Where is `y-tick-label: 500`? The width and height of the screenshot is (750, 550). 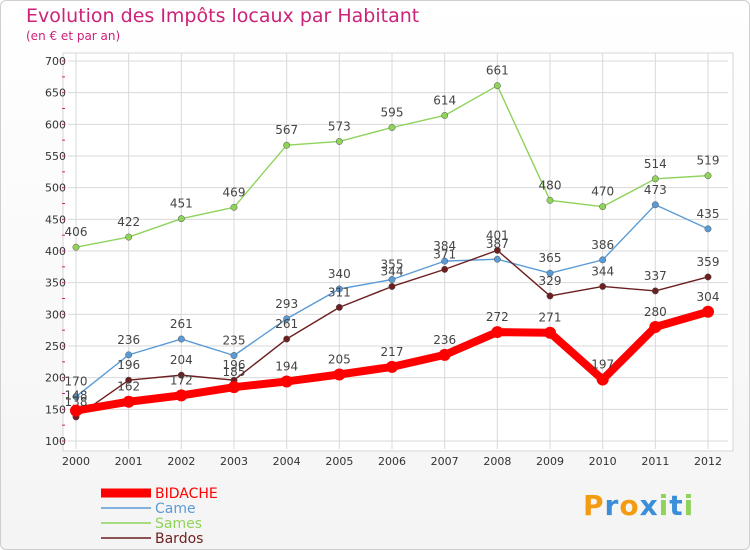 y-tick-label: 500 is located at coordinates (55, 188).